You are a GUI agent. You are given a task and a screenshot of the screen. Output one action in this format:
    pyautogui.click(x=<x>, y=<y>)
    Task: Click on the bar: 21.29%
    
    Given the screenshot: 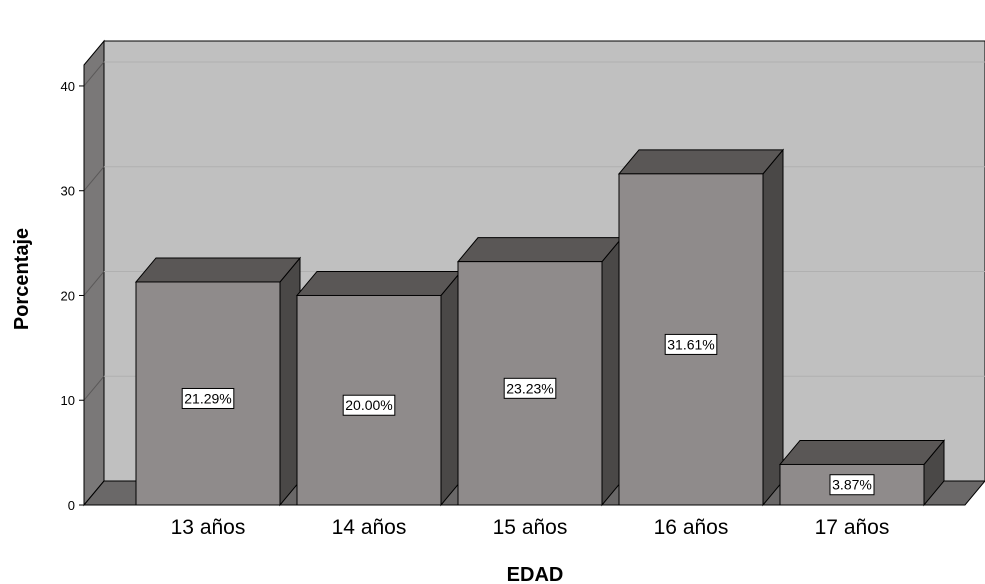 What is the action you would take?
    pyautogui.click(x=218, y=381)
    